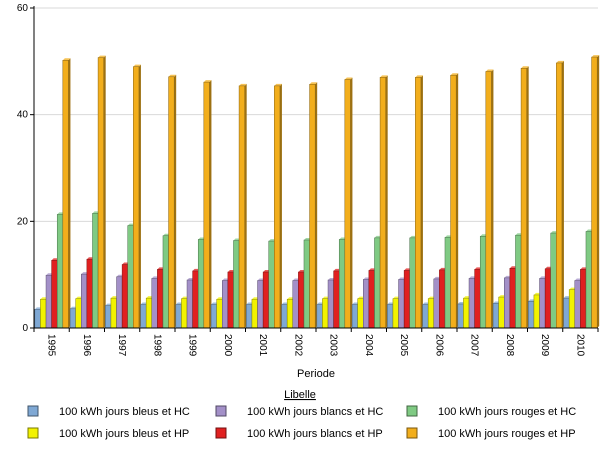 This screenshot has width=600, height=450. Describe the element at coordinates (23, 8) in the screenshot. I see `y-tick-label: 60` at that location.